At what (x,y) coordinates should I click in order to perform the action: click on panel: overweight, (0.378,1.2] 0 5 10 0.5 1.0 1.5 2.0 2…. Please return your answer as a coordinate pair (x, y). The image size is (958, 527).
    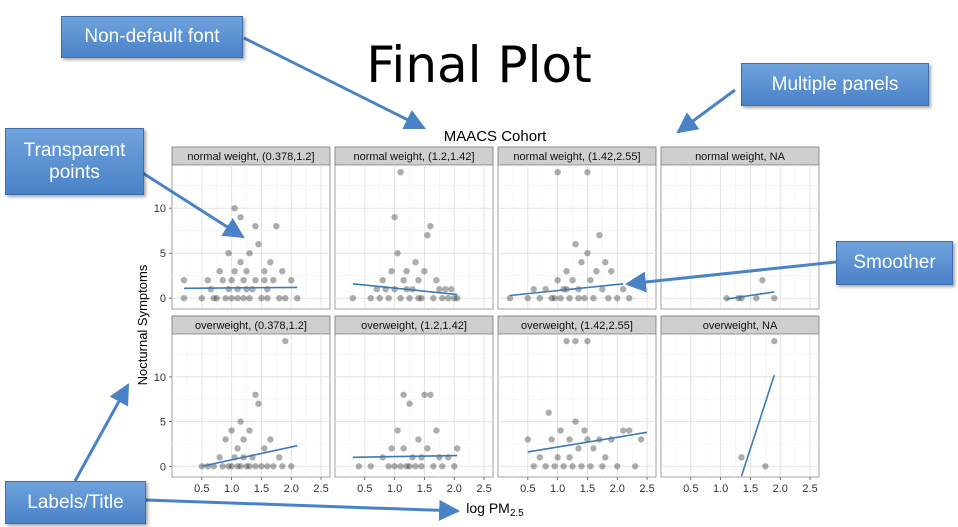
    Looking at the image, I should click on (242, 405).